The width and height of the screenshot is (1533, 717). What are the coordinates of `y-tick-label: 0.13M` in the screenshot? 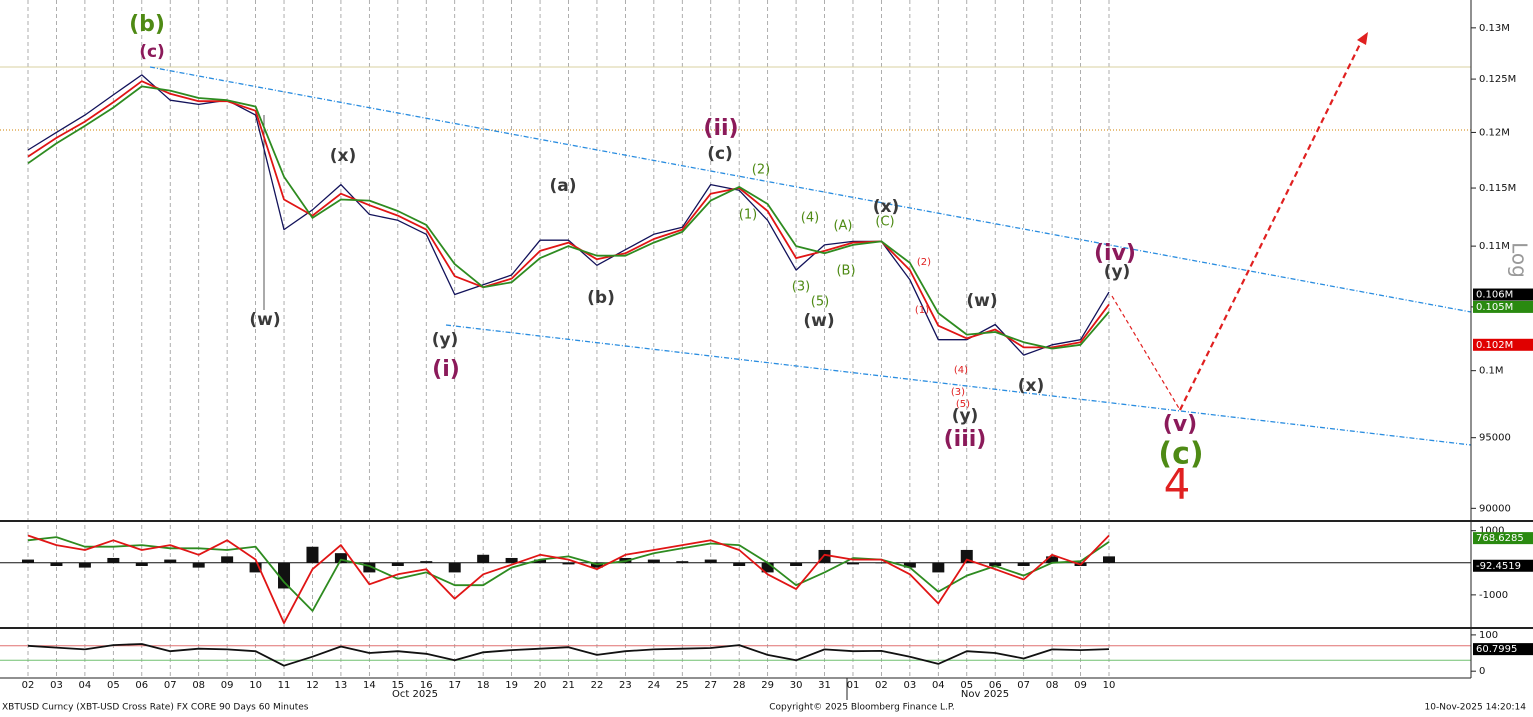 It's located at (1494, 28).